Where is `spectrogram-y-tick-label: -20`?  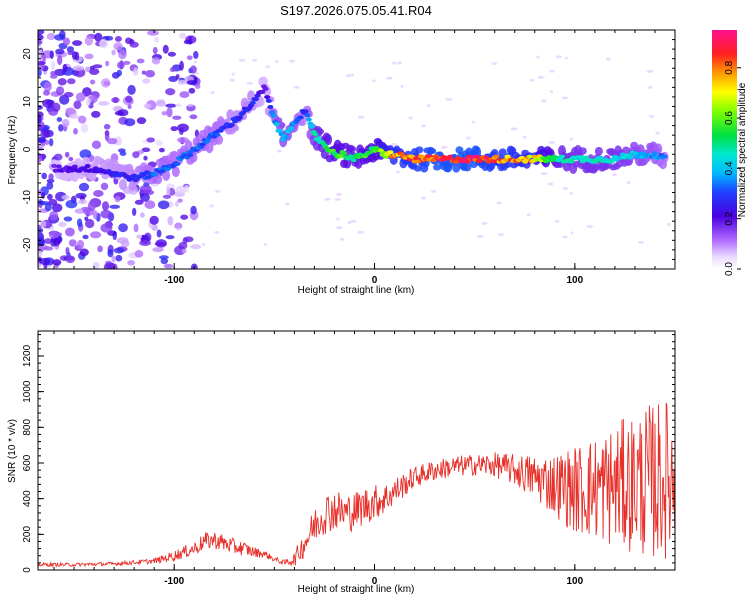
spectrogram-y-tick-label: -20 is located at coordinates (27, 244).